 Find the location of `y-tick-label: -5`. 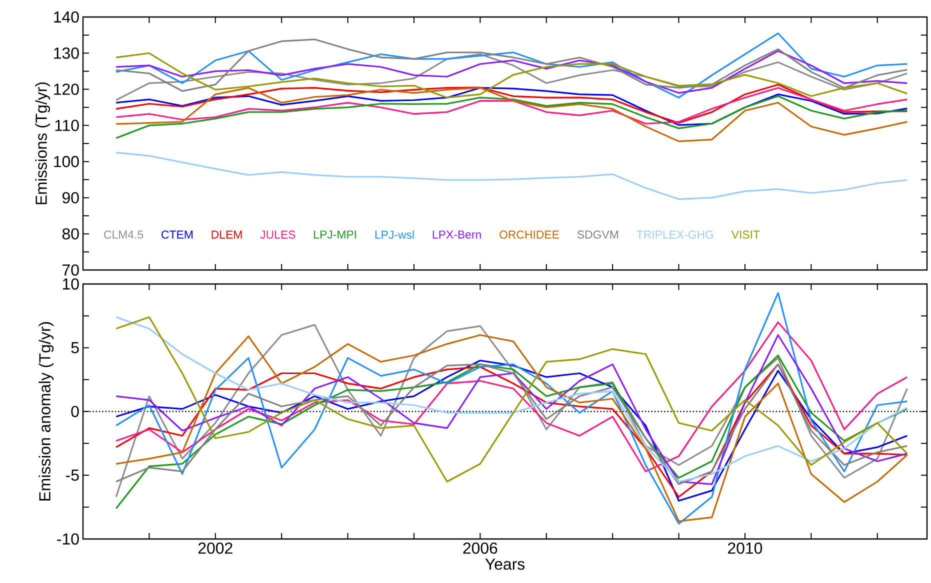

y-tick-label: -5 is located at coordinates (72, 475).